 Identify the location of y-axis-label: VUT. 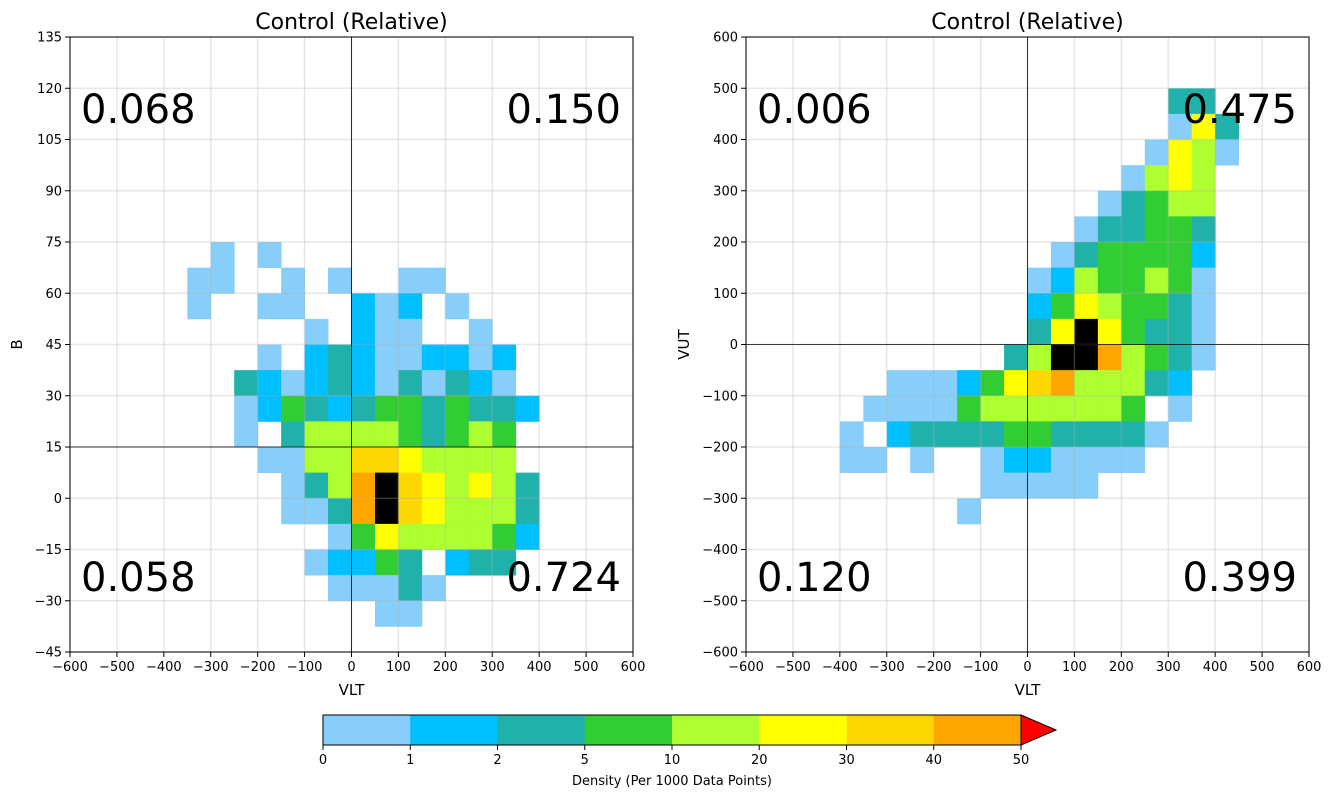
(684, 343).